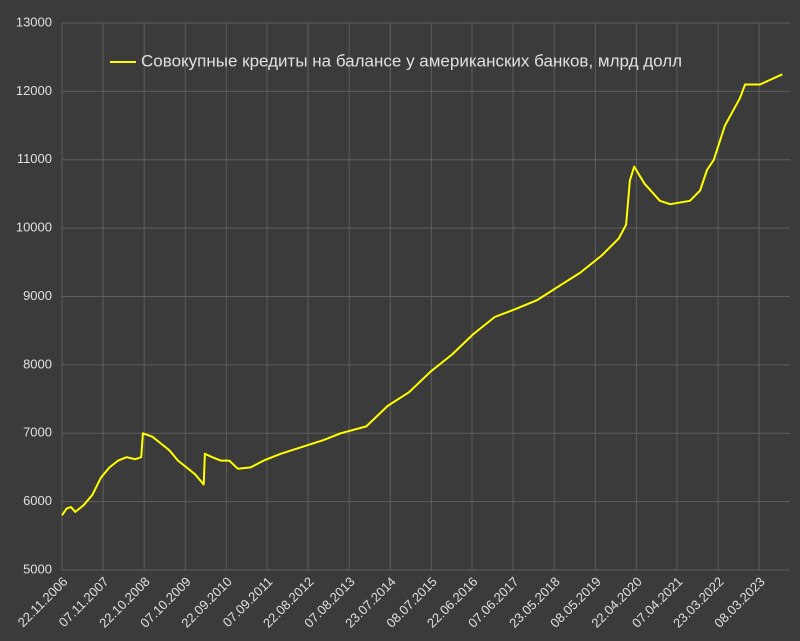 This screenshot has height=641, width=800. Describe the element at coordinates (34, 21) in the screenshot. I see `y-tick-label: 13000` at that location.